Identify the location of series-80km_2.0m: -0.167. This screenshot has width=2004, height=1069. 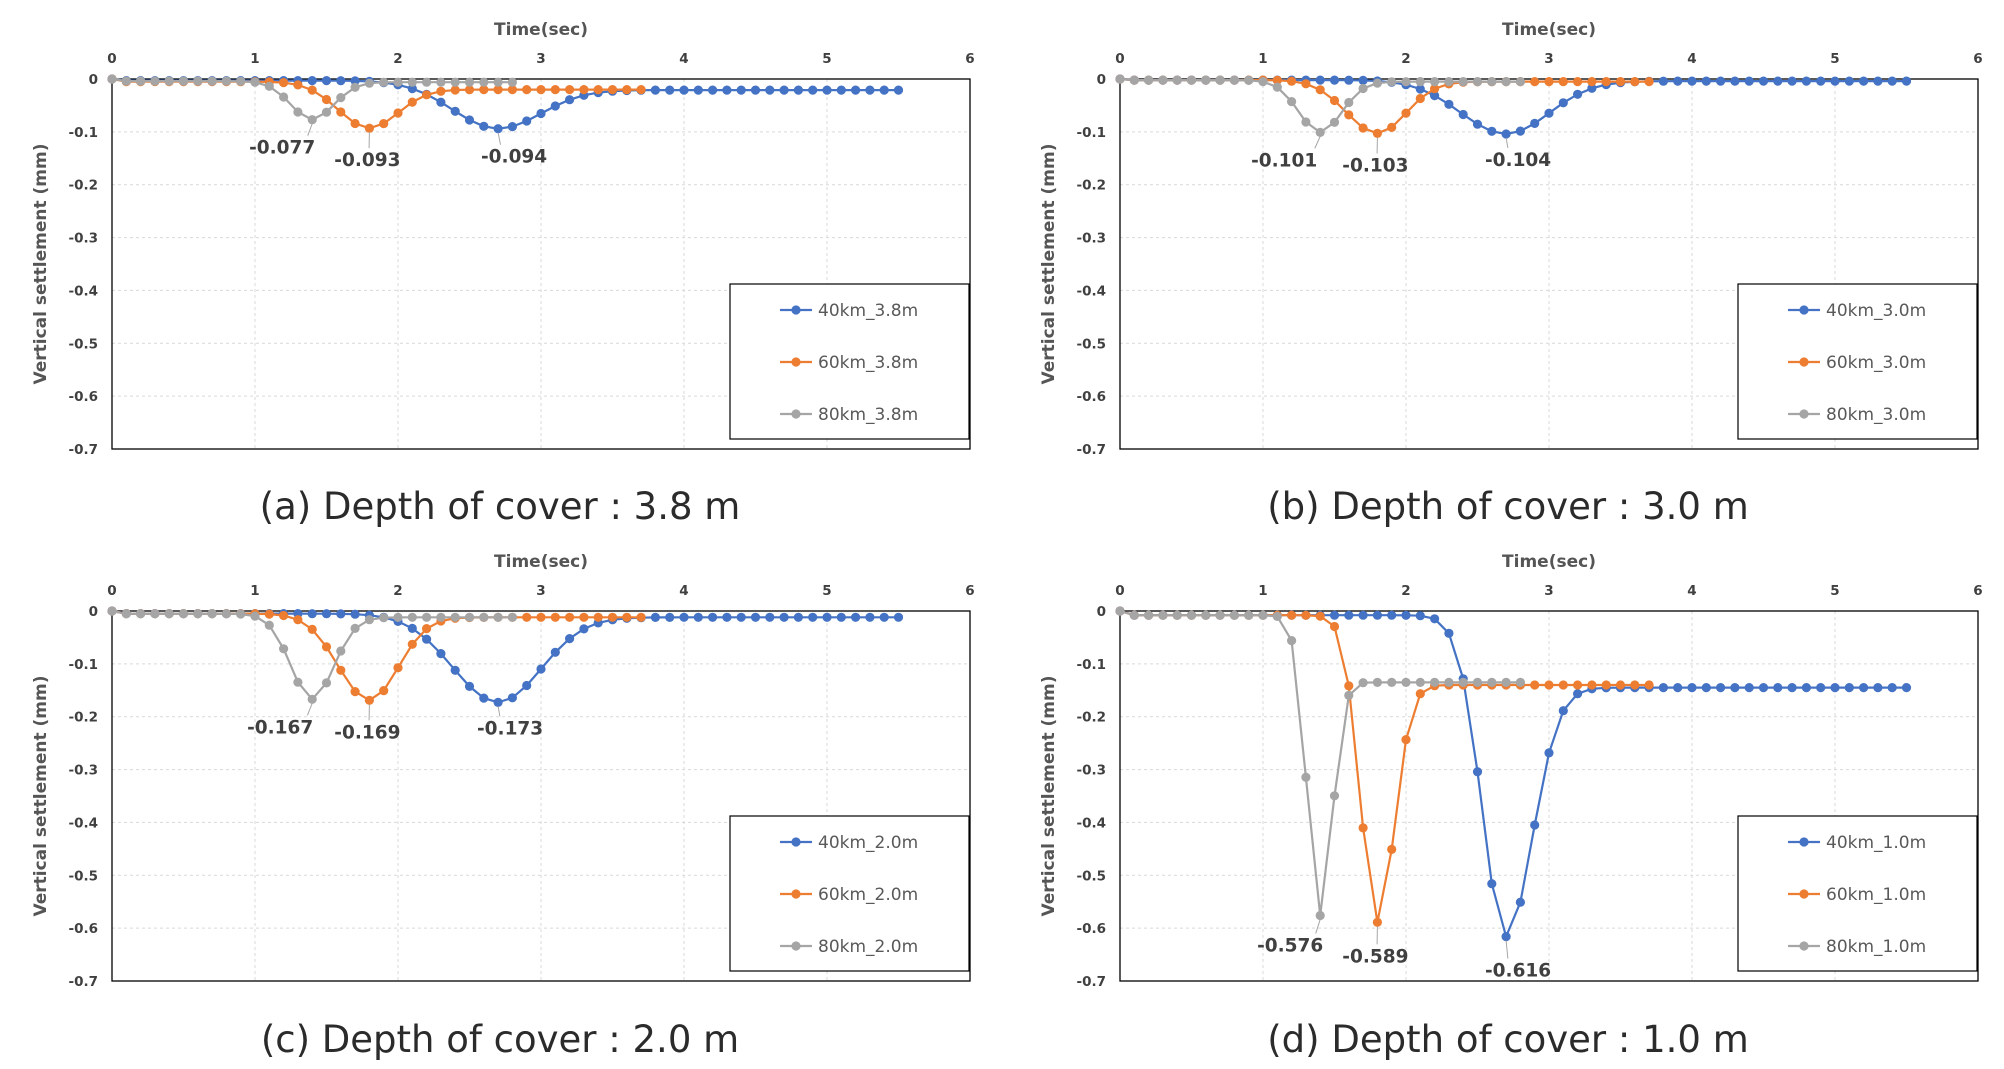
(312, 672).